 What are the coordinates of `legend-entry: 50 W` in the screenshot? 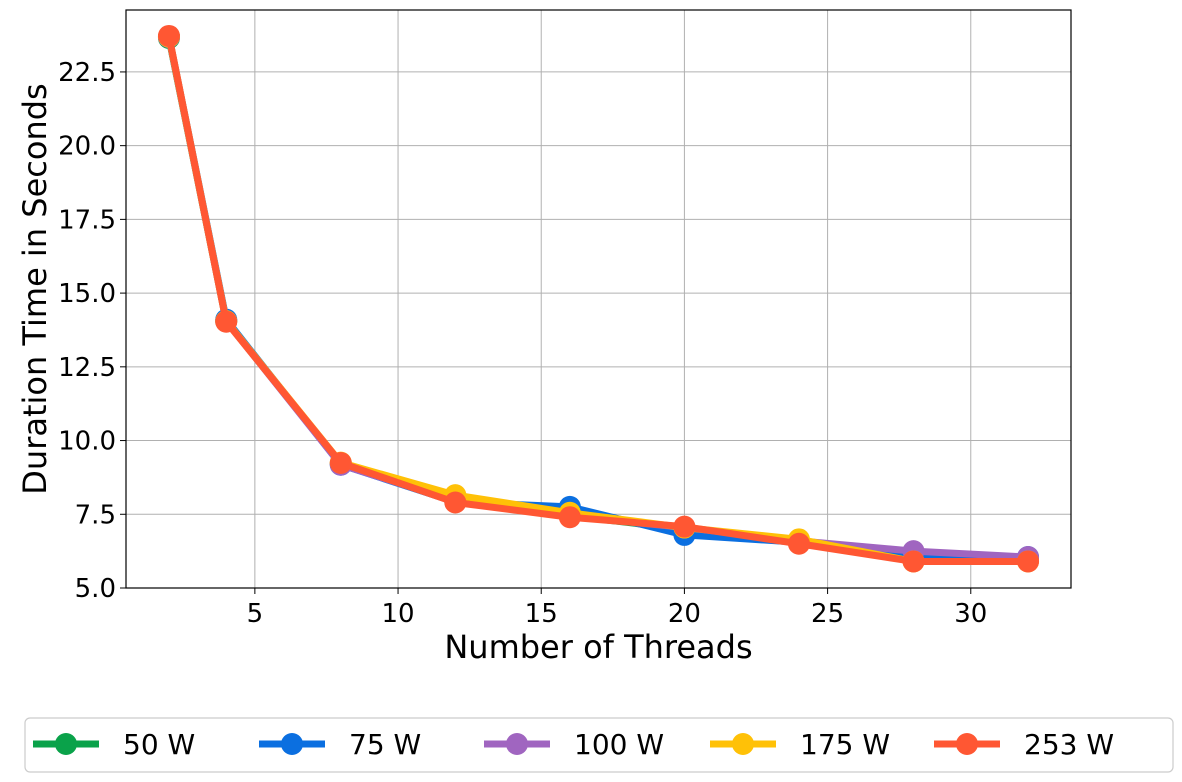 It's located at (114, 744).